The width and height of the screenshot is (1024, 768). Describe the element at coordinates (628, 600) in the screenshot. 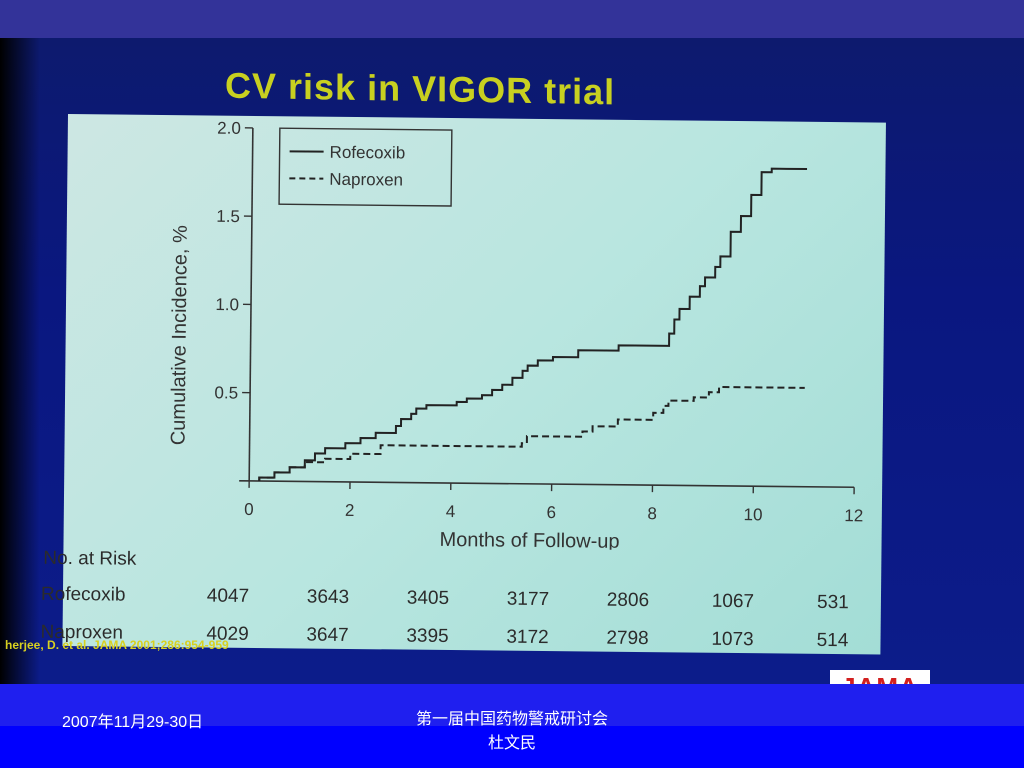

I see `risk-cell: 2806` at that location.